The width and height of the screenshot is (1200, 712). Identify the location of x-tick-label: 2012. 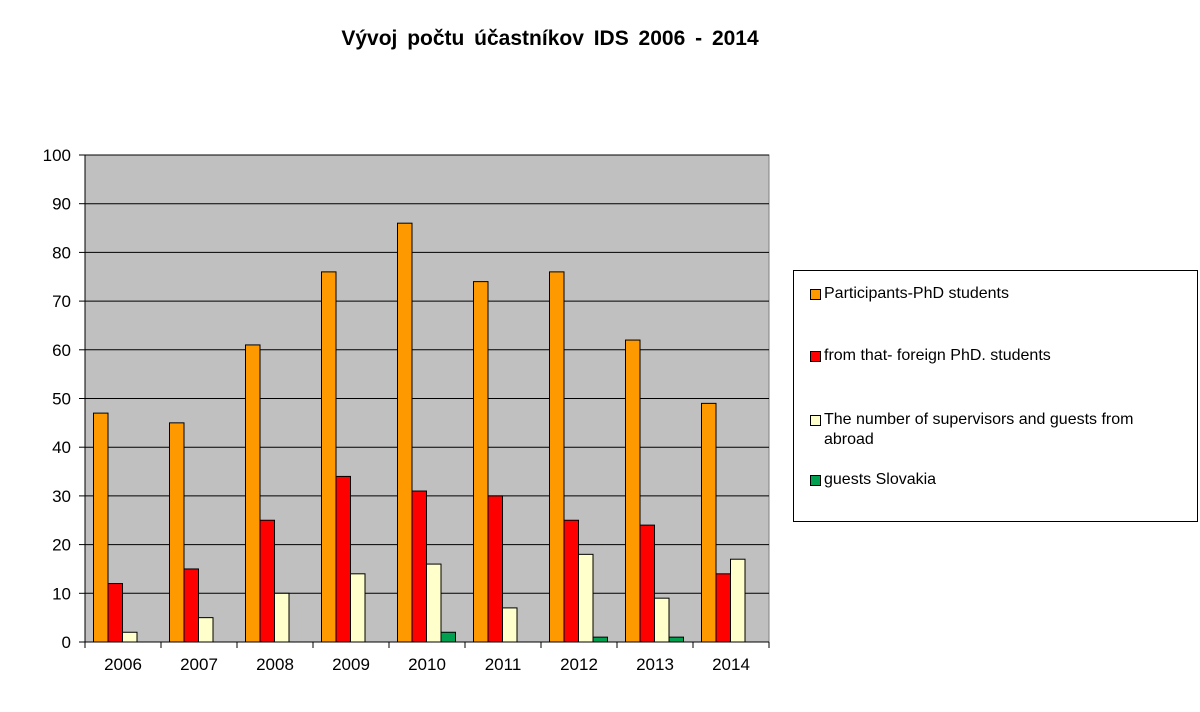
(579, 664).